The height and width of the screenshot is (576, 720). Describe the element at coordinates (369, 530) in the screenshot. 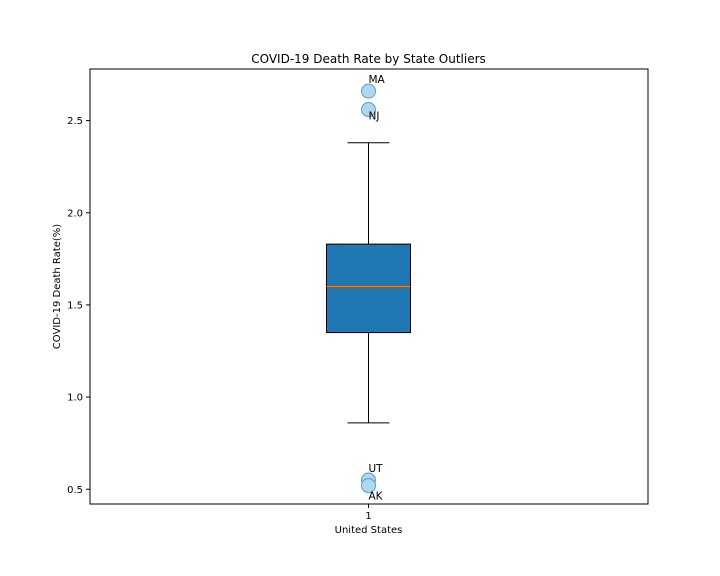

I see `x-axis-label: United States` at that location.